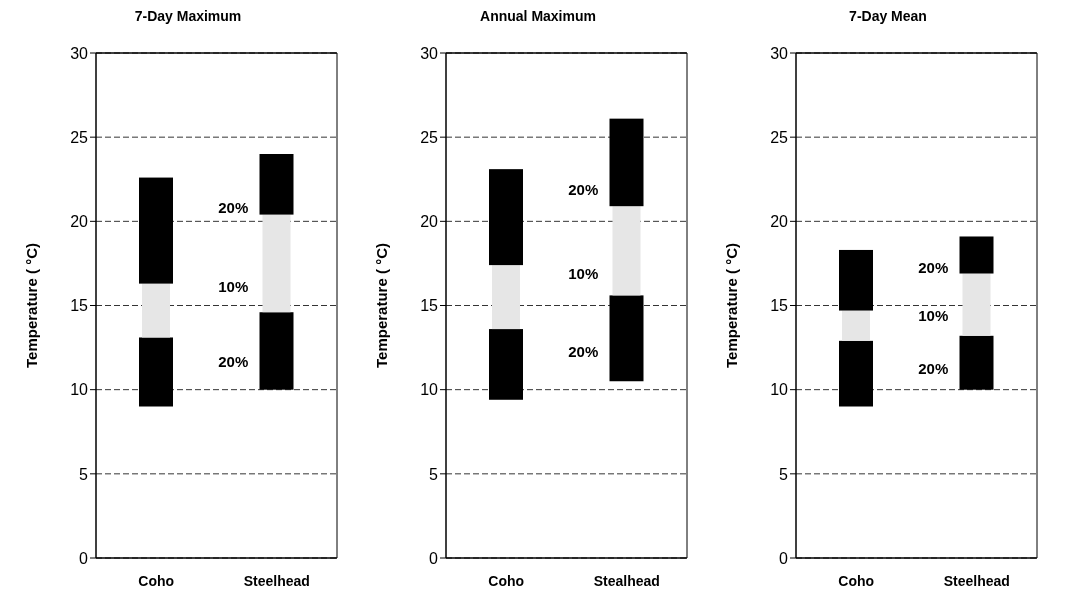 This screenshot has width=1091, height=615. What do you see at coordinates (188, 17) in the screenshot?
I see `chart-title: 7-Day Maximum` at bounding box center [188, 17].